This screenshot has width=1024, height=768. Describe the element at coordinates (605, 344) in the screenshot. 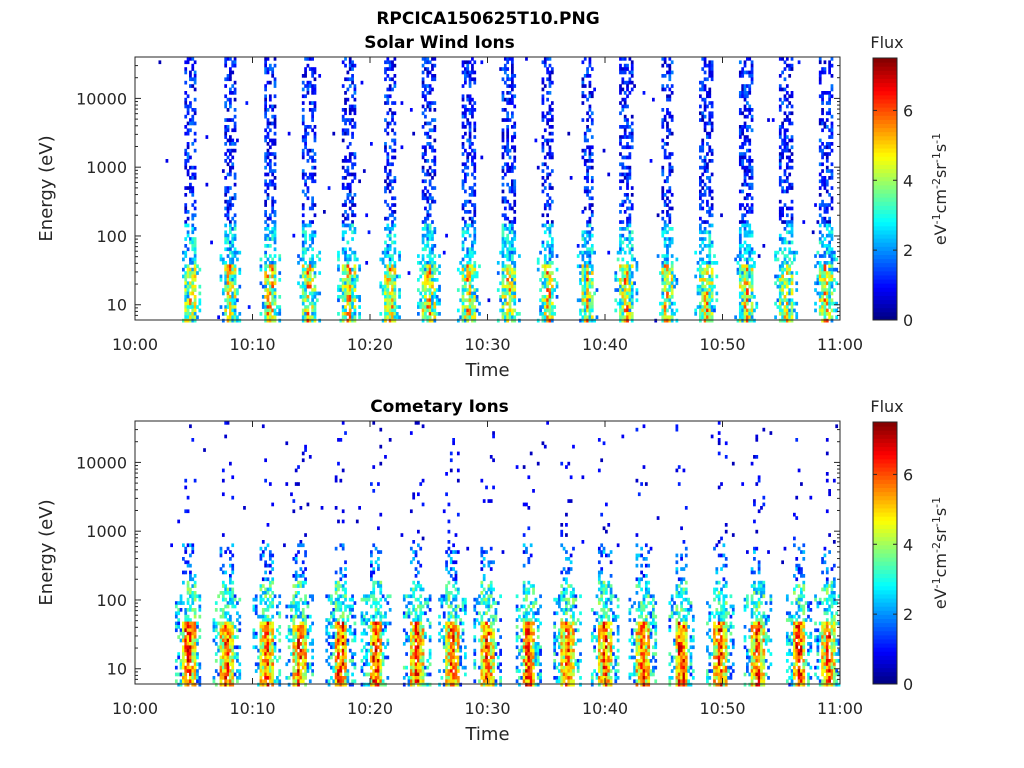

I see `x-tick-label: 10:40` at that location.